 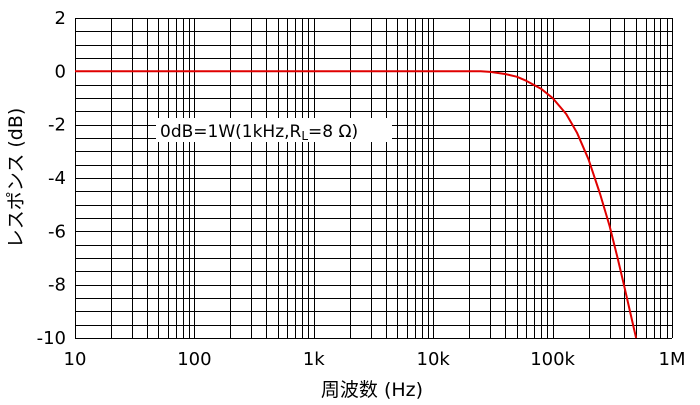 I want to click on x-tick-label: 10, so click(x=75, y=359).